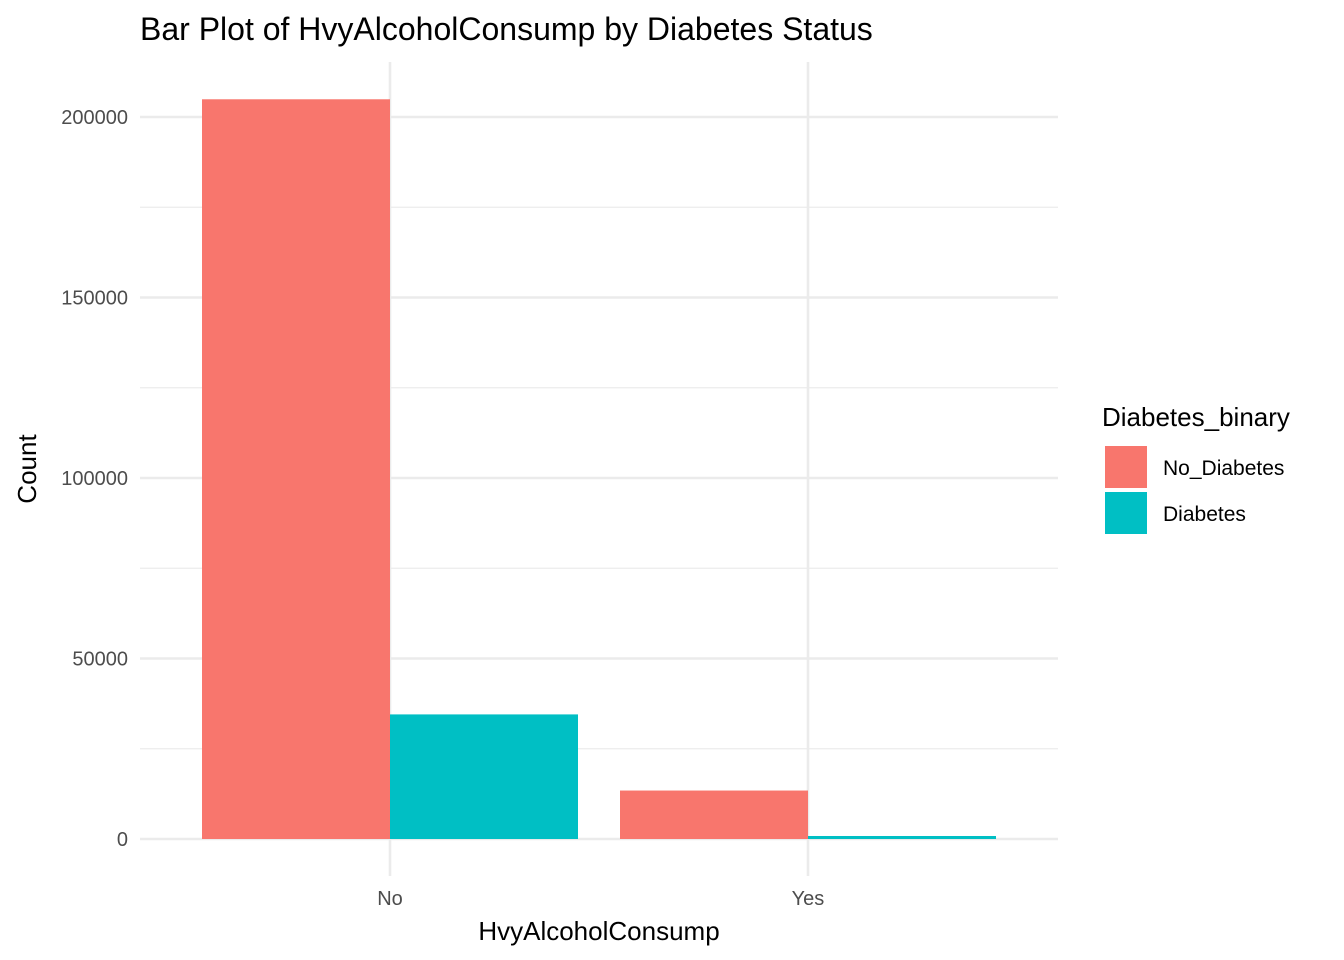 This screenshot has width=1344, height=960. What do you see at coordinates (600, 899) in the screenshot?
I see `x-axis: No Yes` at bounding box center [600, 899].